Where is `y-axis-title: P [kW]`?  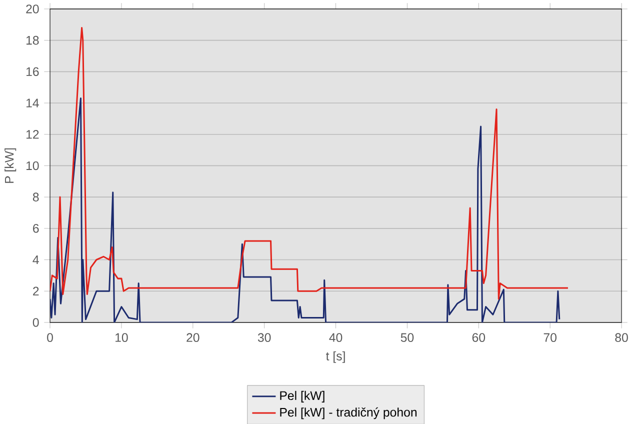
y-axis-title: P [kW] is located at coordinates (10, 165).